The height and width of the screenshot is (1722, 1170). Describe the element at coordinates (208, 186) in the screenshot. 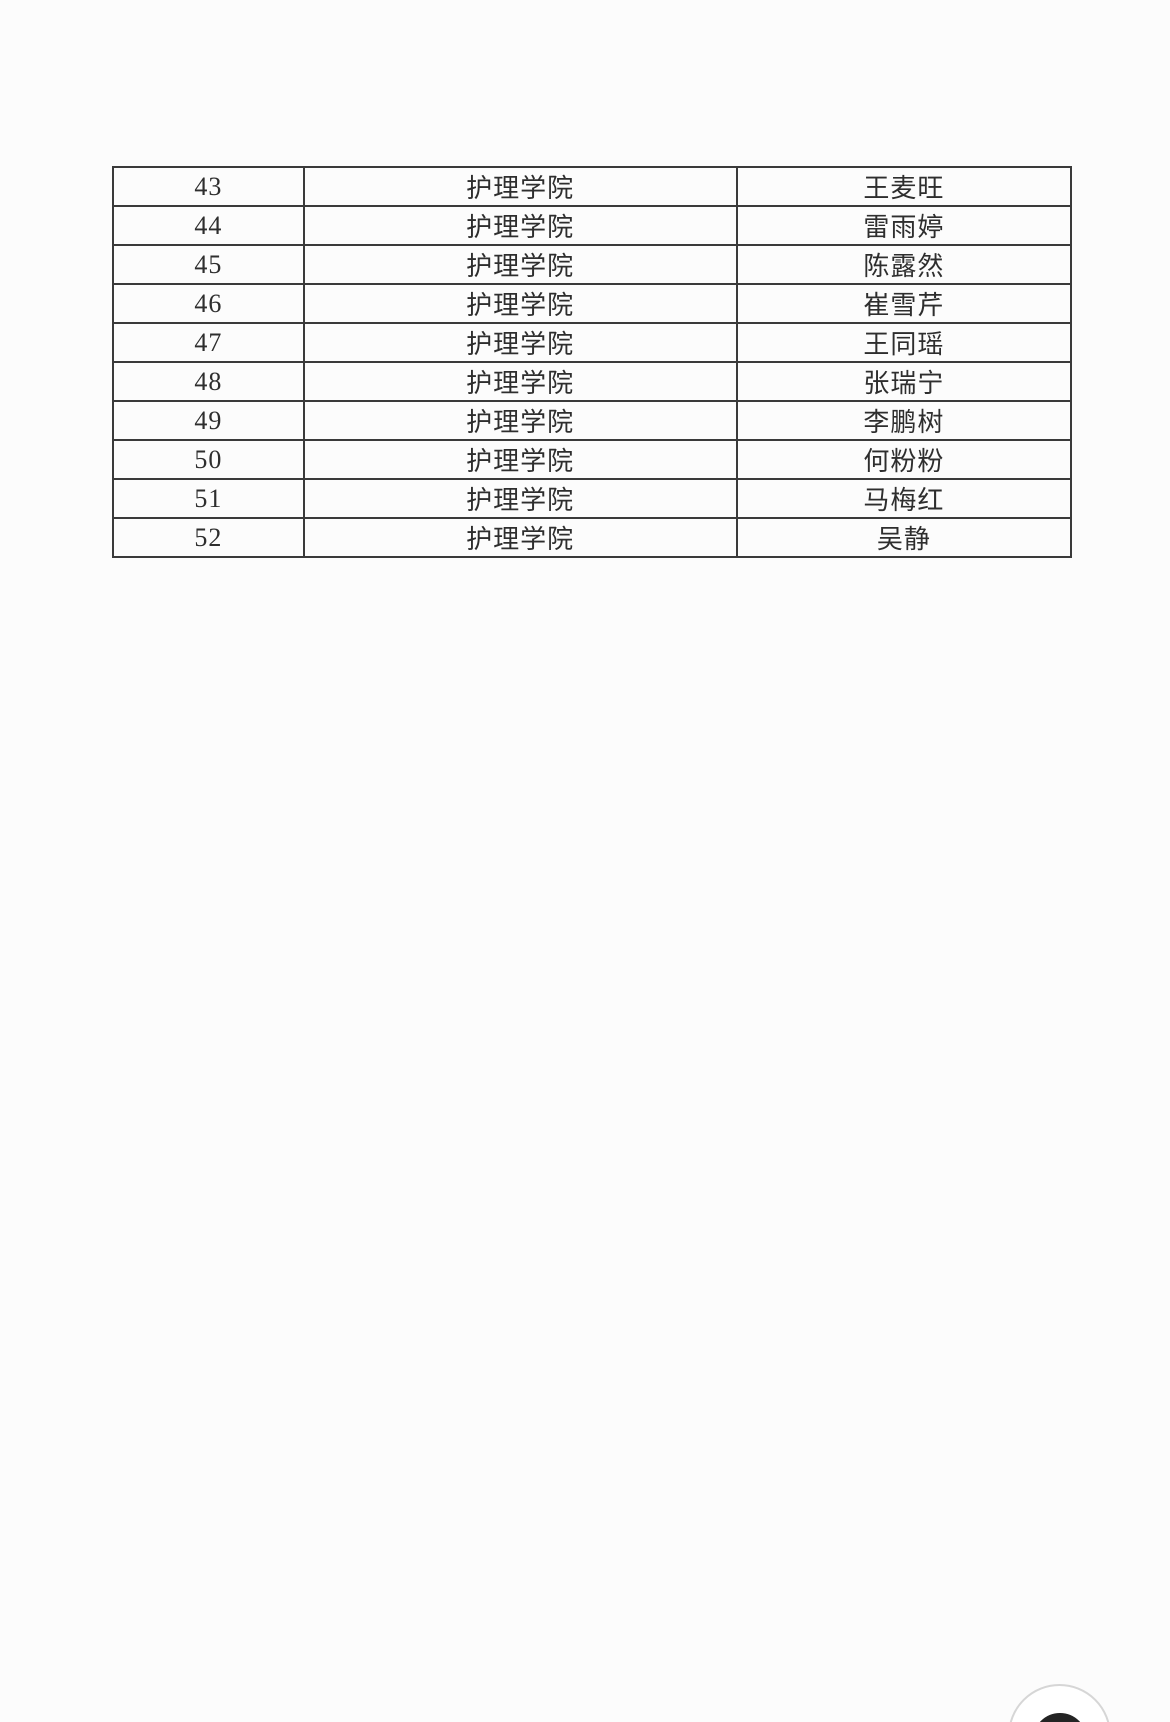

I see `cell-index: 43` at that location.